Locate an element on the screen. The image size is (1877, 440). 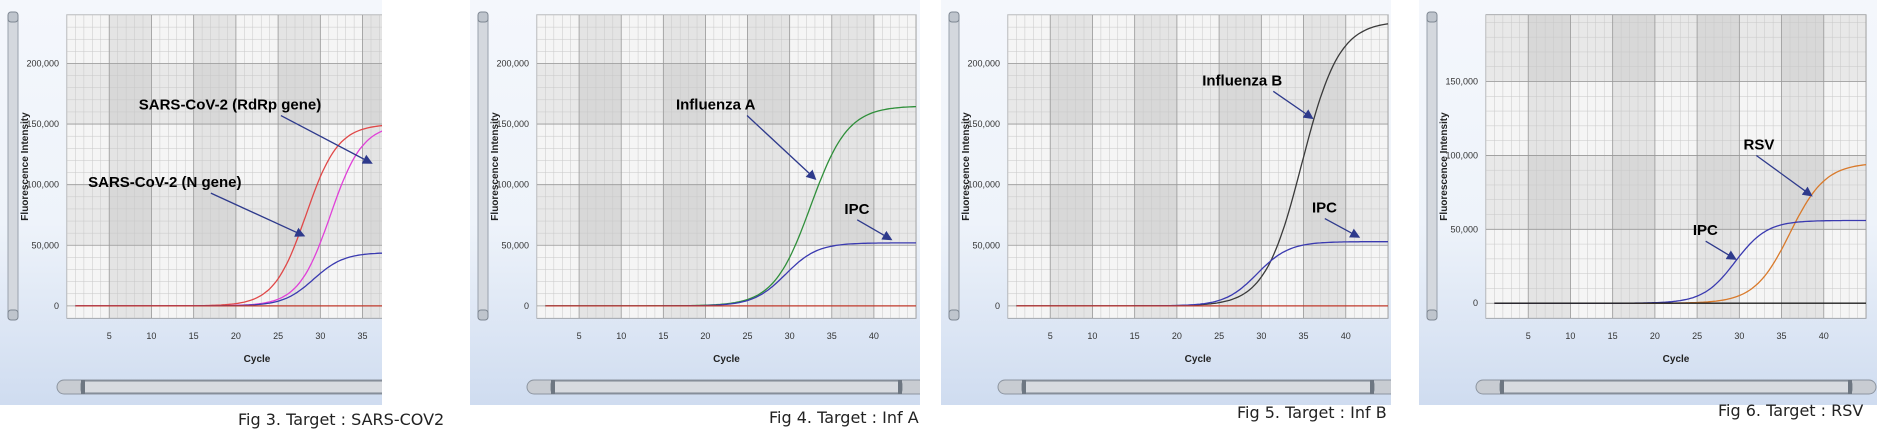
x-axis-label: Cycle is located at coordinates (1676, 359).